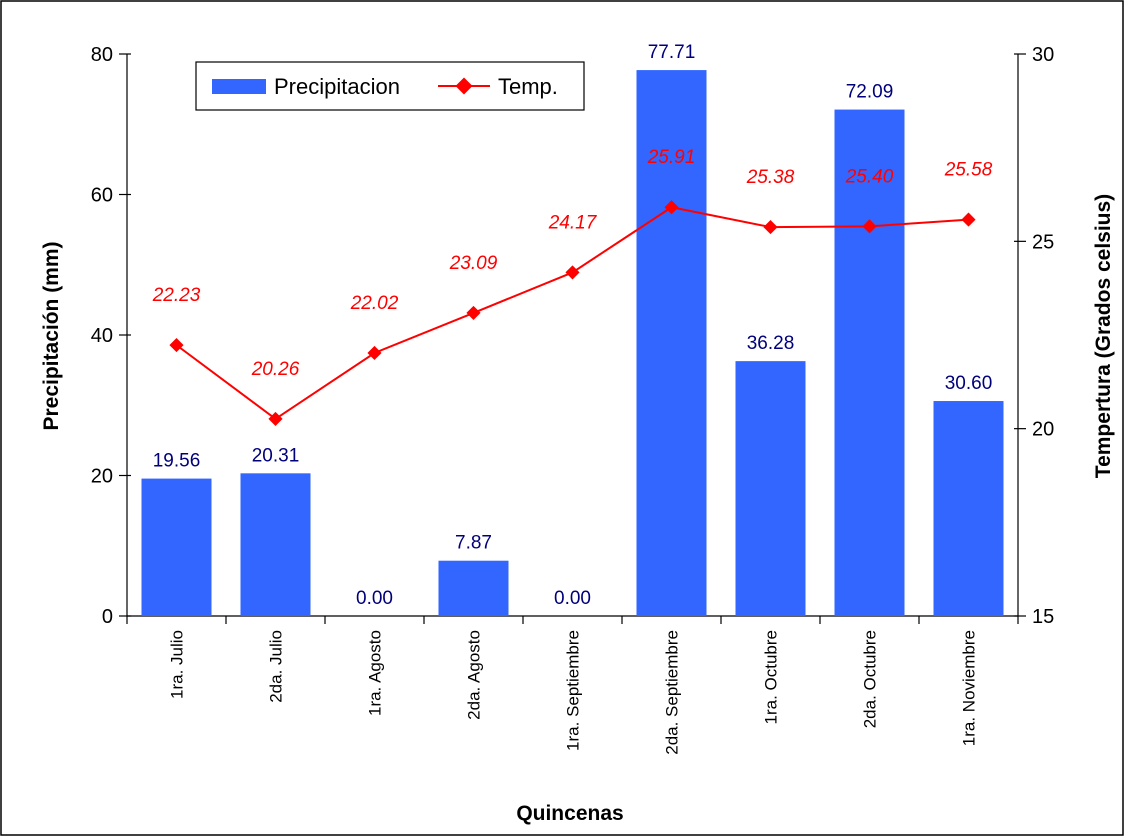  What do you see at coordinates (474, 675) in the screenshot?
I see `category-label: 2da. Agosto` at bounding box center [474, 675].